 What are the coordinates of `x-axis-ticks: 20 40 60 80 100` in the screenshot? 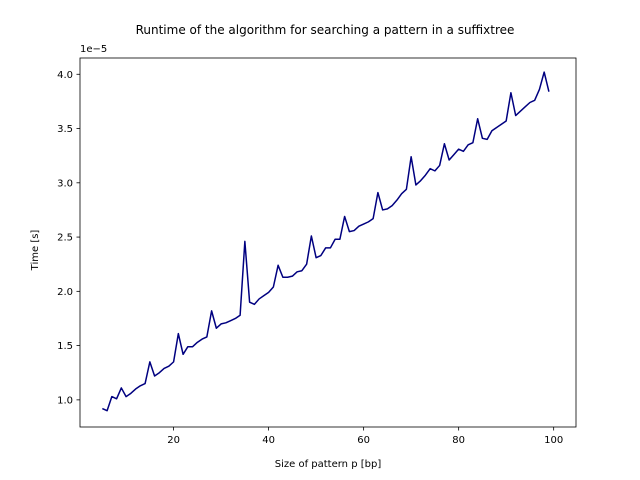 It's located at (365, 436).